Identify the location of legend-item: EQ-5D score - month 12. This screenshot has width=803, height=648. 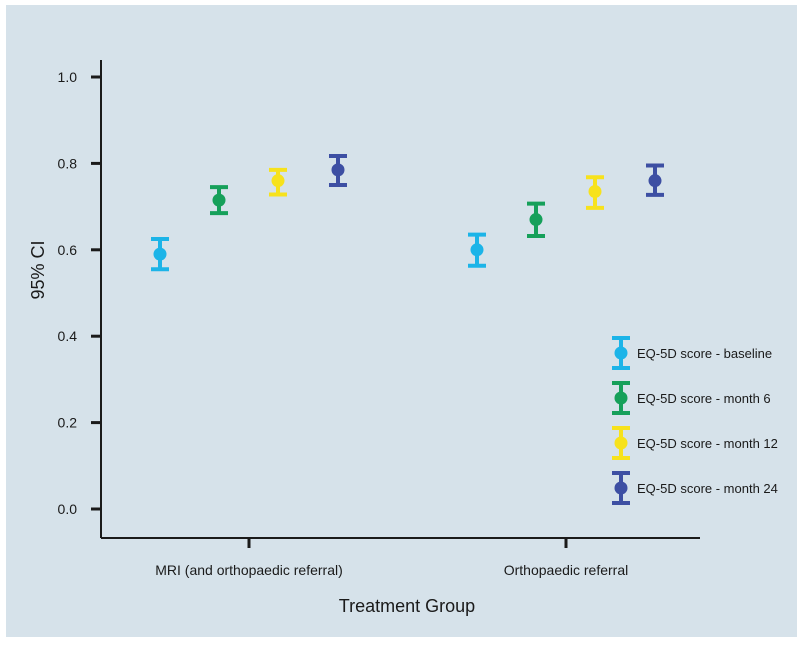
(695, 443).